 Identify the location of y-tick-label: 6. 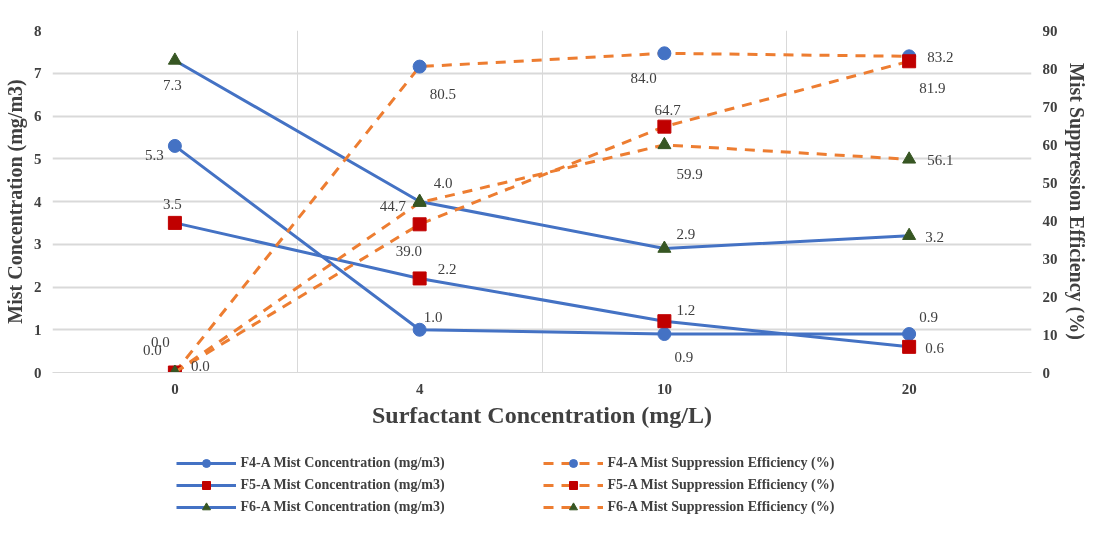
(38, 116).